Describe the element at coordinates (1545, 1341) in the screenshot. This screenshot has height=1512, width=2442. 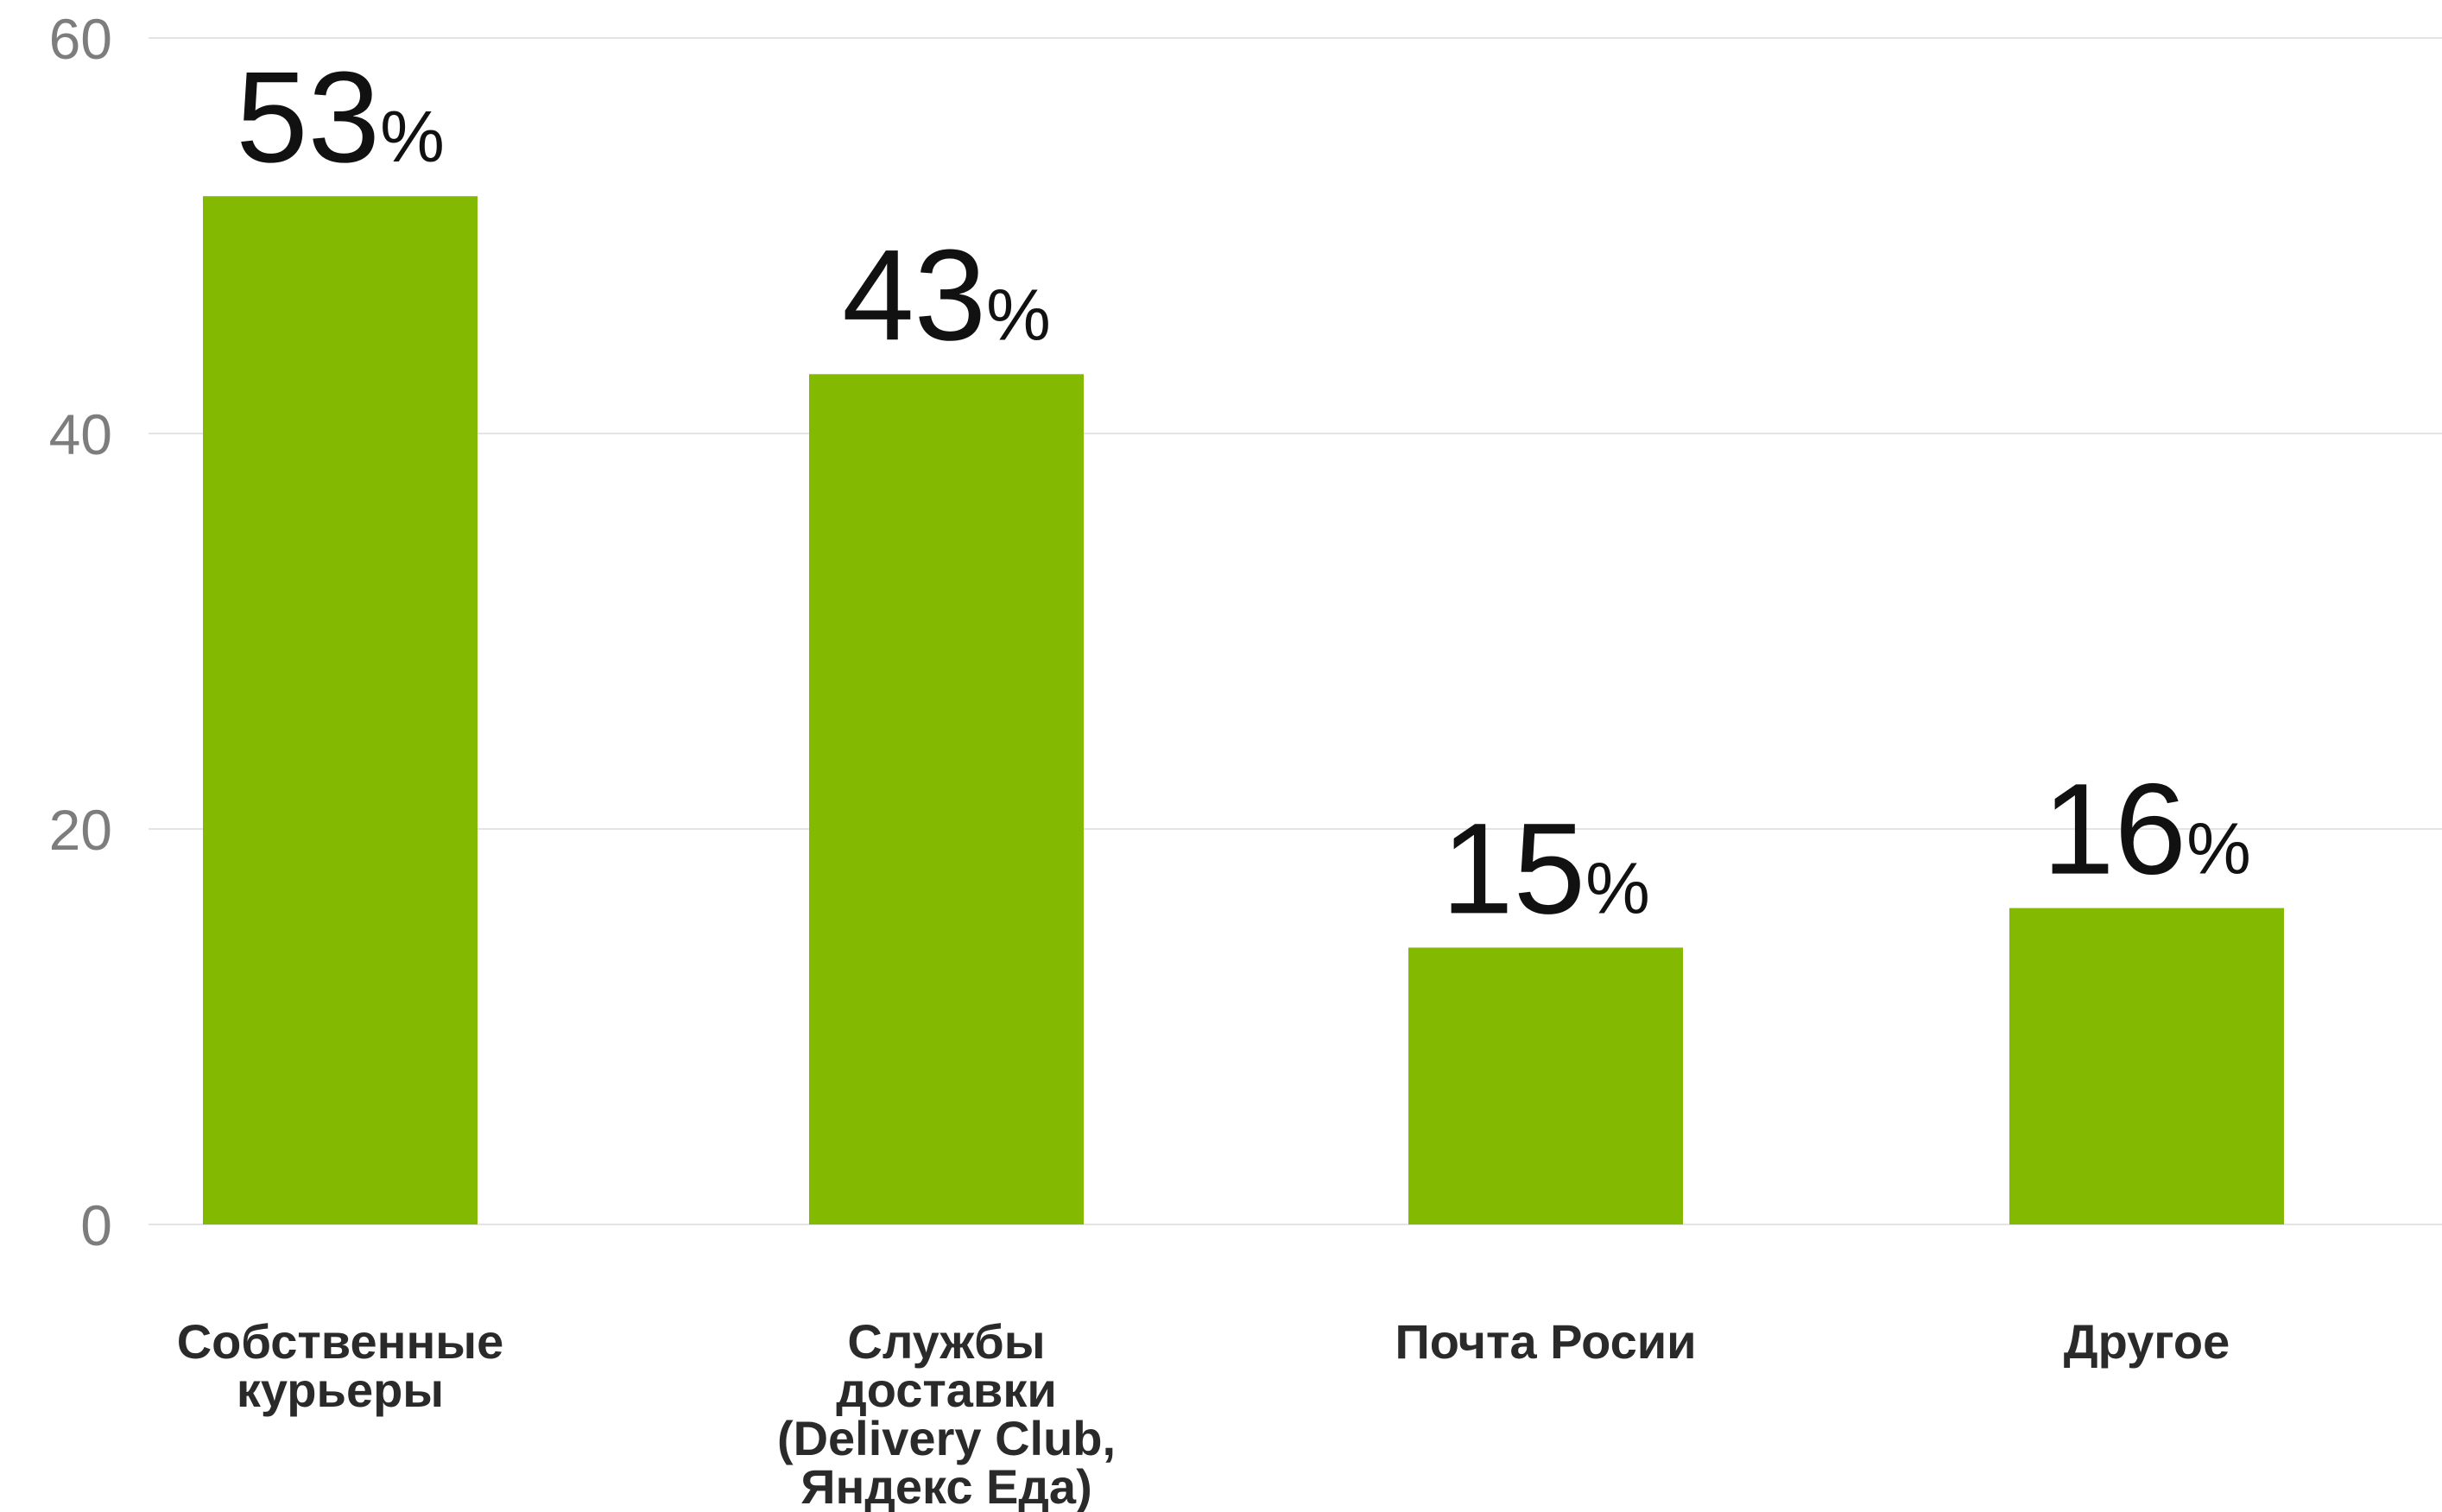
I see `category-label: Почта Росии` at that location.